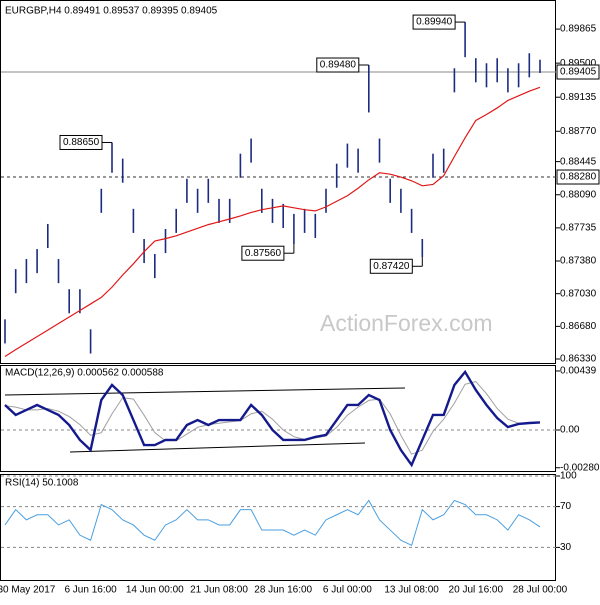  I want to click on y-tick-label: 0.00439, so click(578, 371).